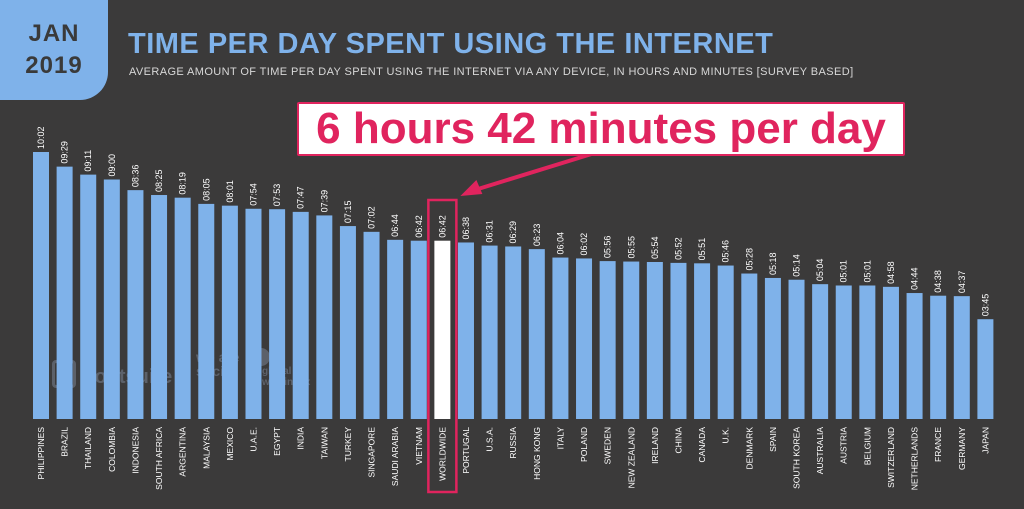 This screenshot has width=1024, height=509. What do you see at coordinates (253, 194) in the screenshot?
I see `value-label: 07:54` at bounding box center [253, 194].